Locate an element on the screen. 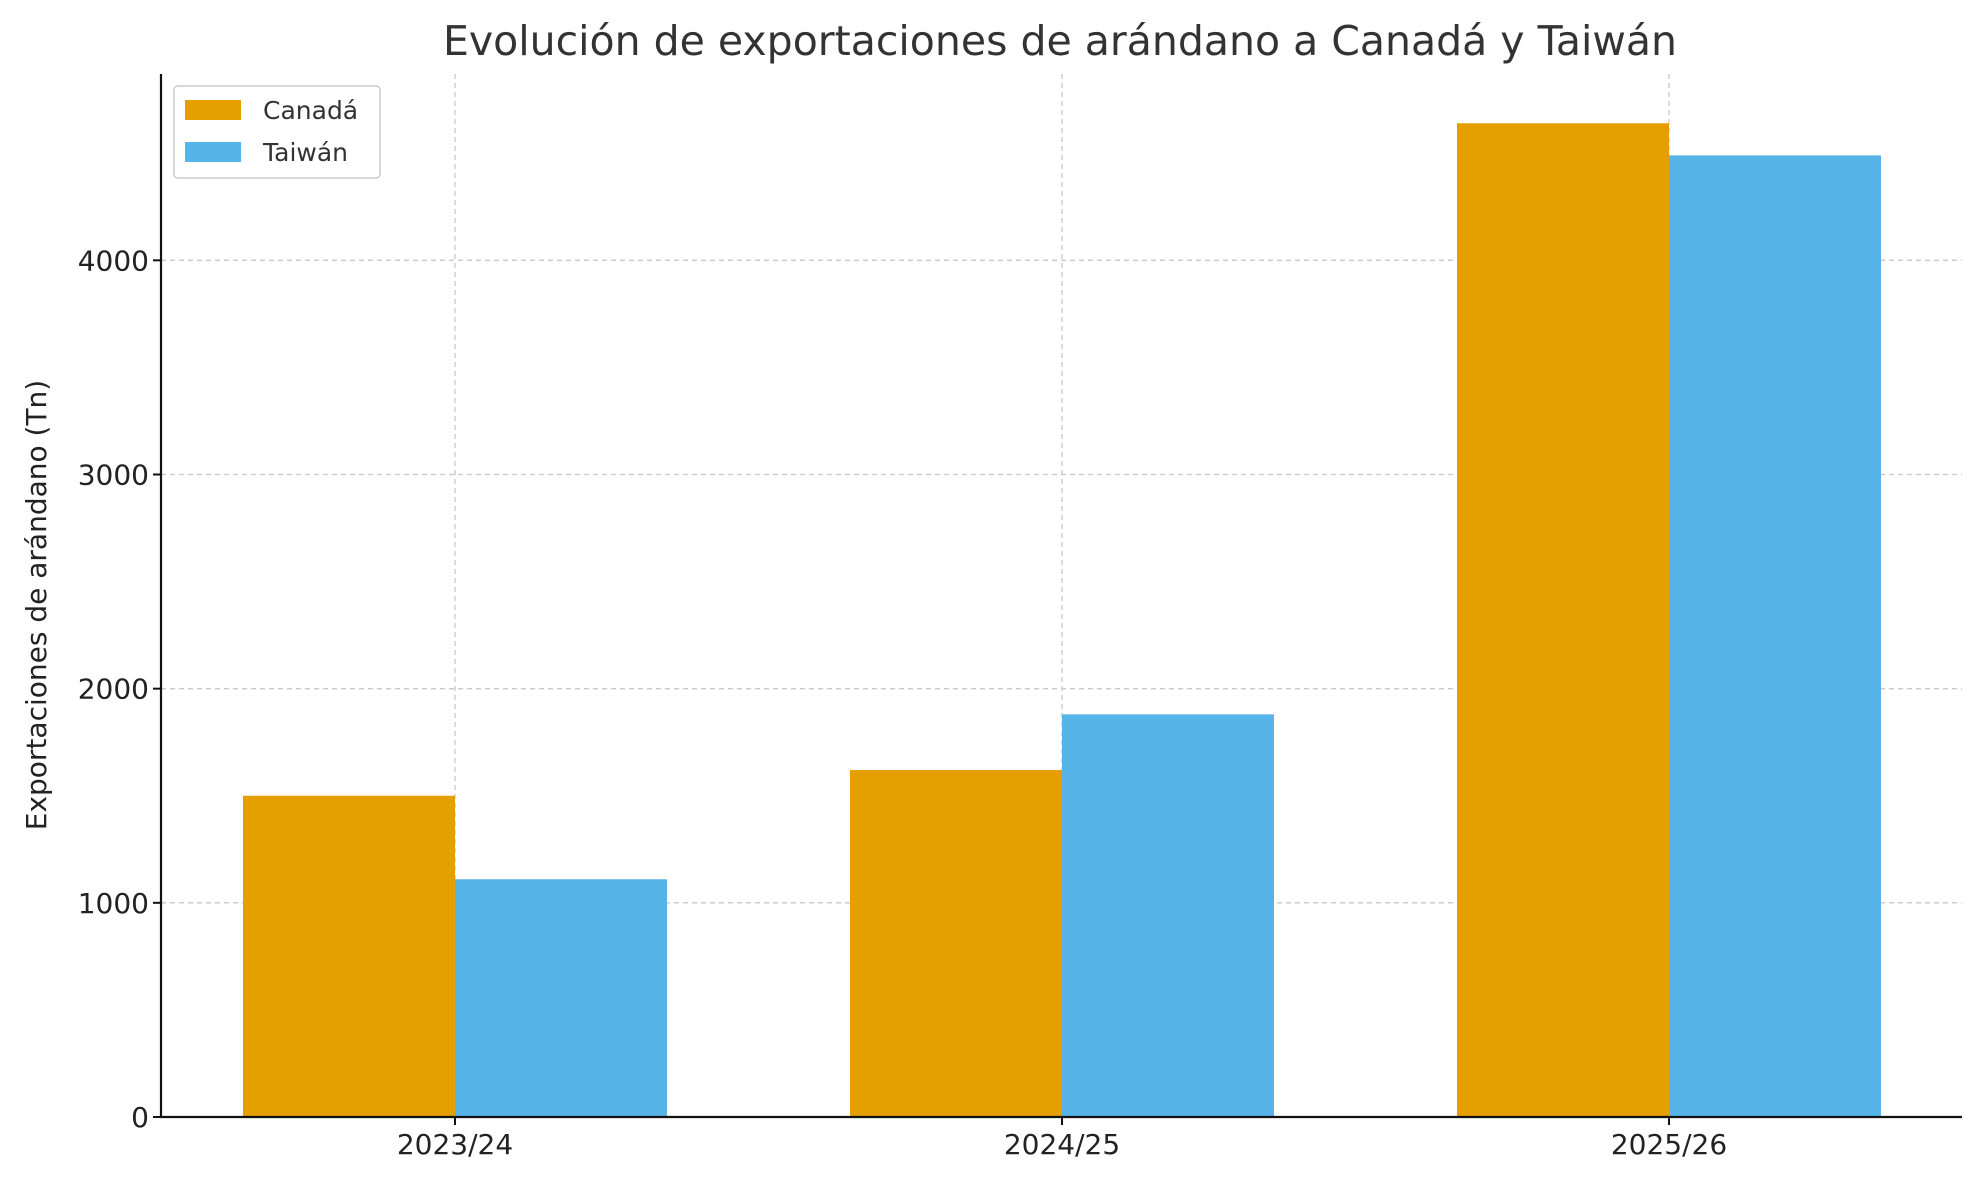 The height and width of the screenshot is (1180, 1980). legend-label-canada: Canadá is located at coordinates (310, 110).